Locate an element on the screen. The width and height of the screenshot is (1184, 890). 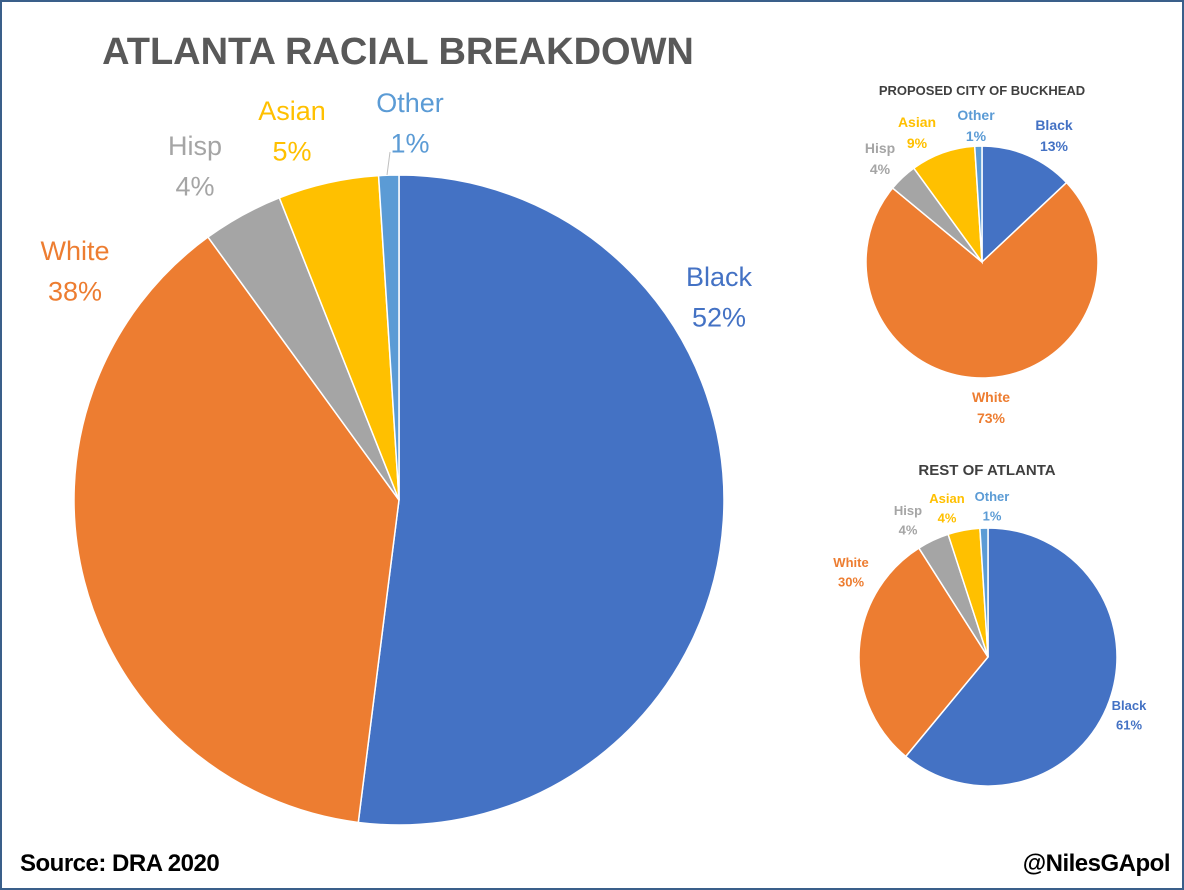
slice-value-black: 61% is located at coordinates (1129, 725).